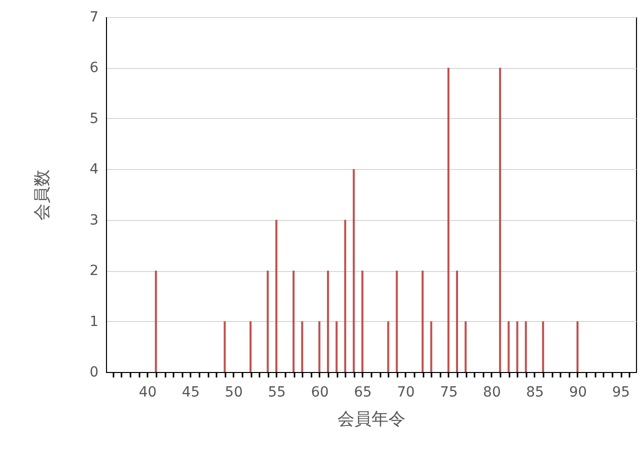 This screenshot has width=643, height=455. Describe the element at coordinates (191, 392) in the screenshot. I see `x-tick-label: 45` at that location.